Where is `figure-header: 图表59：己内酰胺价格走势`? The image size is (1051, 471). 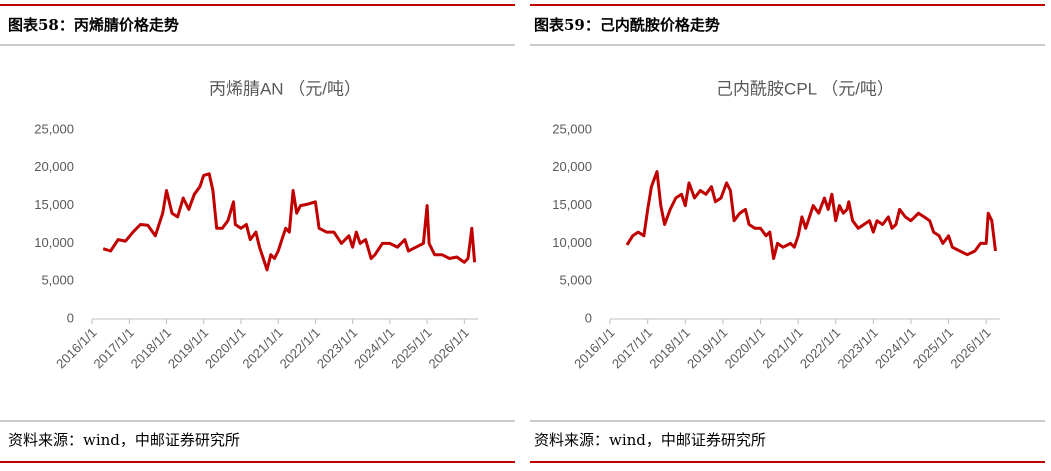
figure-header: 图表59：己内酰胺价格走势 is located at coordinates (627, 25).